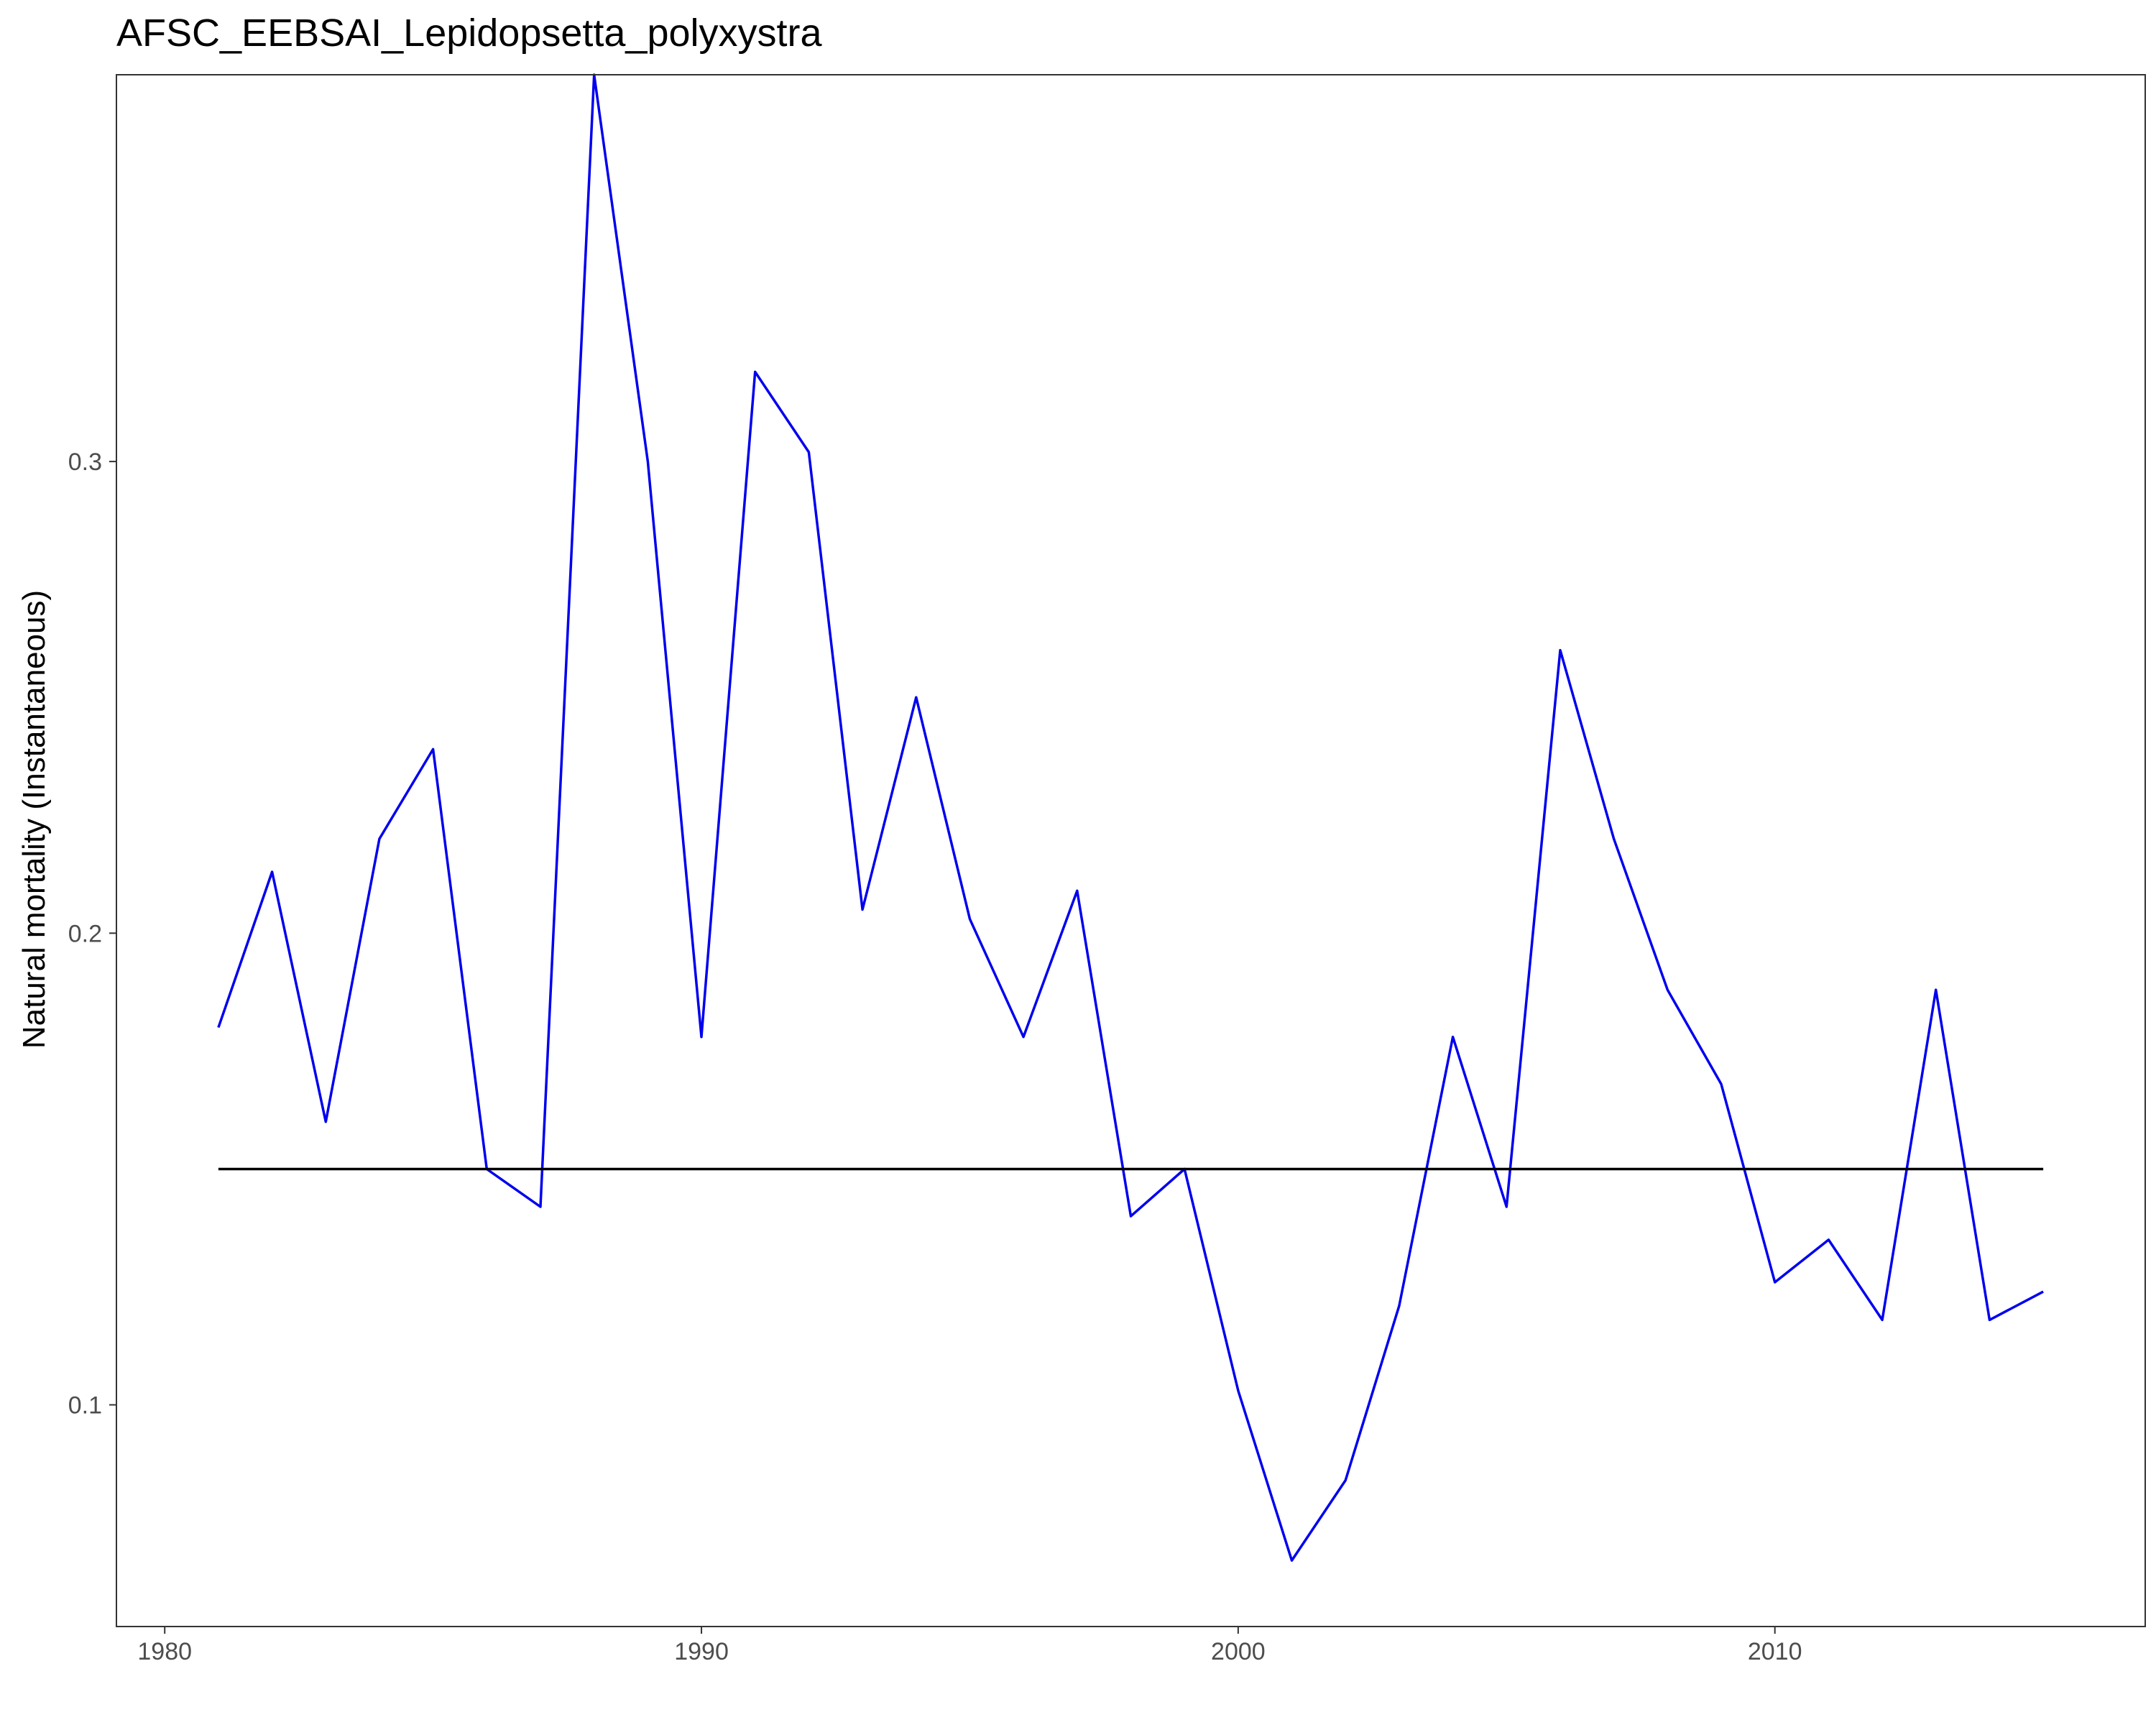  Describe the element at coordinates (164, 1651) in the screenshot. I see `x-tick-label: 1980` at that location.